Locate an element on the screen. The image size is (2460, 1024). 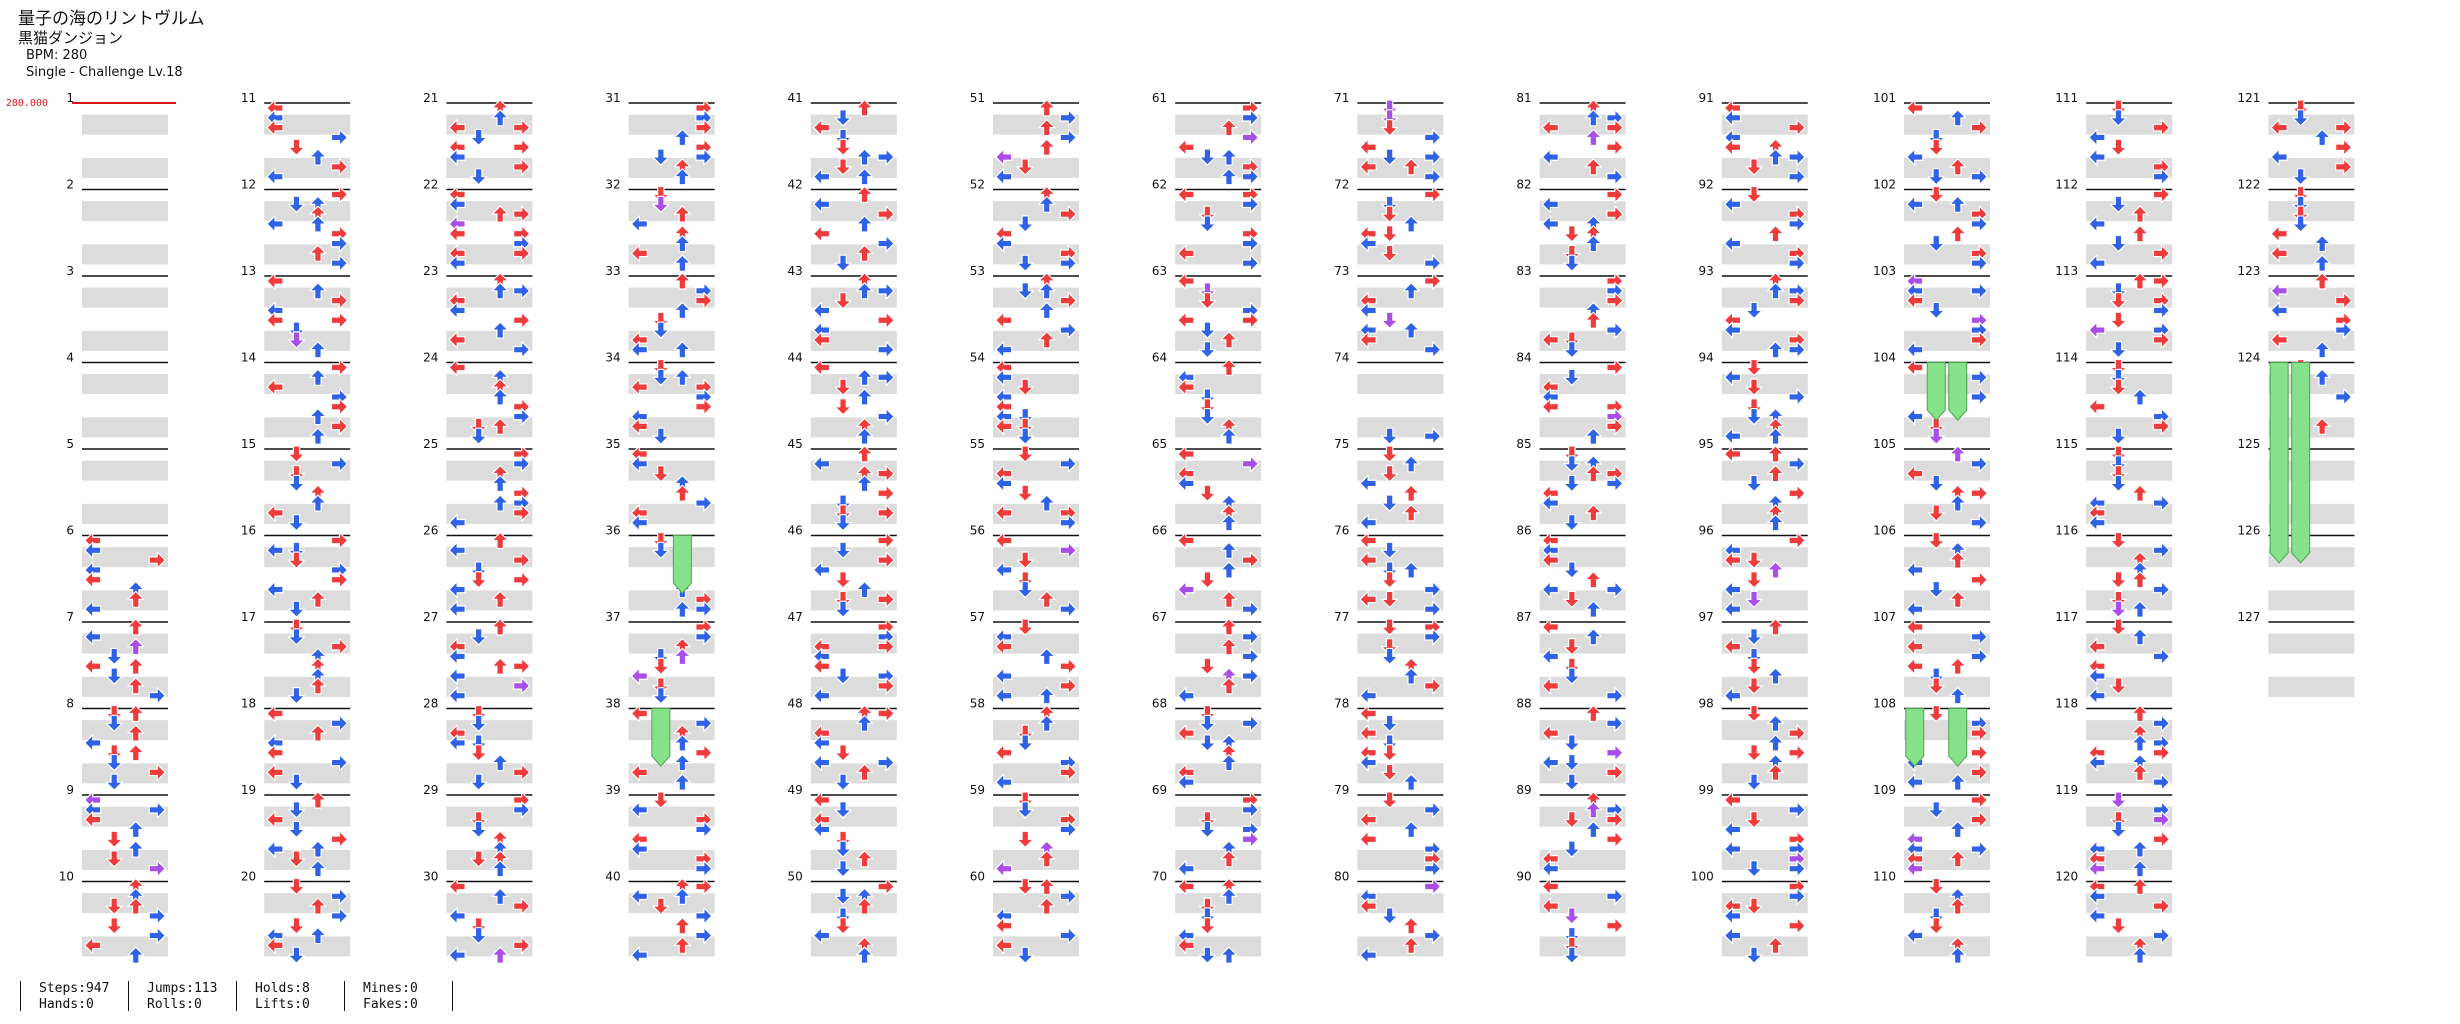
measure-85: 85 is located at coordinates (1571, 484).